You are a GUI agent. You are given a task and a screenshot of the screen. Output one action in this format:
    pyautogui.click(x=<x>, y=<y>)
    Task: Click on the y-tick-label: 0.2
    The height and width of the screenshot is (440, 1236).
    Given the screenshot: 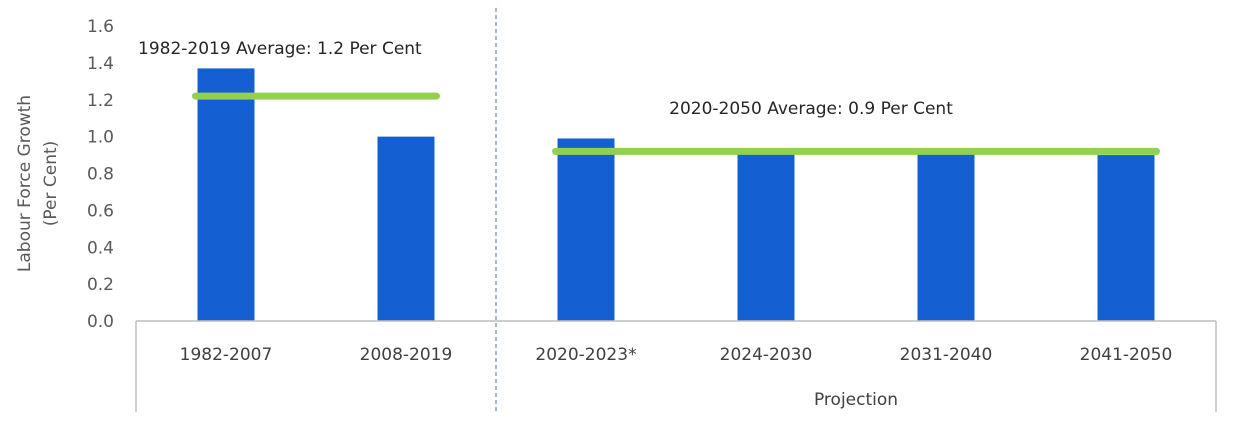 What is the action you would take?
    pyautogui.click(x=100, y=285)
    